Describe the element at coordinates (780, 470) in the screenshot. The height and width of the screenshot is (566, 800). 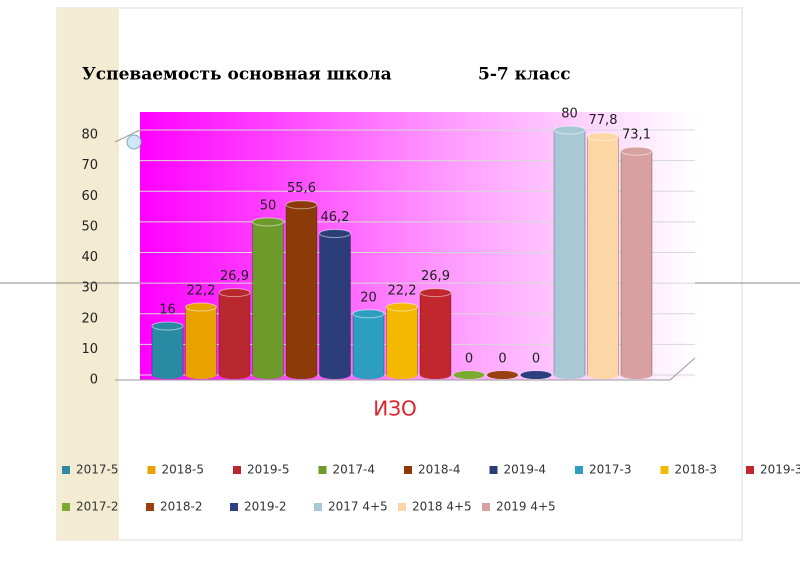
I see `legend-label: 2019-3` at that location.